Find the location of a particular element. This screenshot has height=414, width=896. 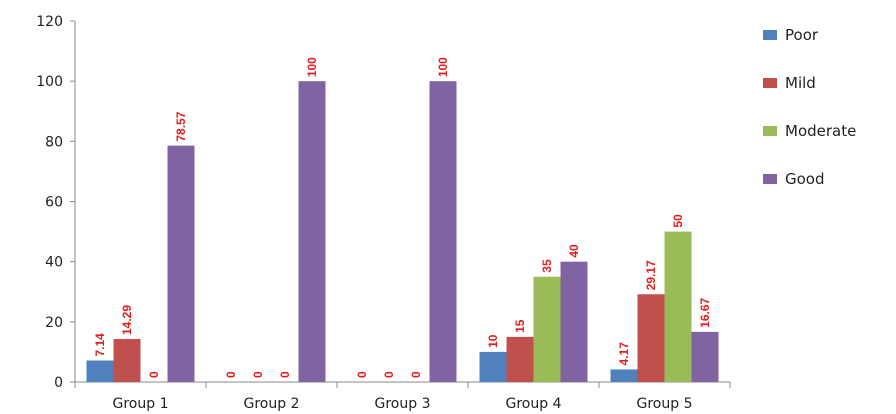

y-tick-label: 100 is located at coordinates (49, 82).